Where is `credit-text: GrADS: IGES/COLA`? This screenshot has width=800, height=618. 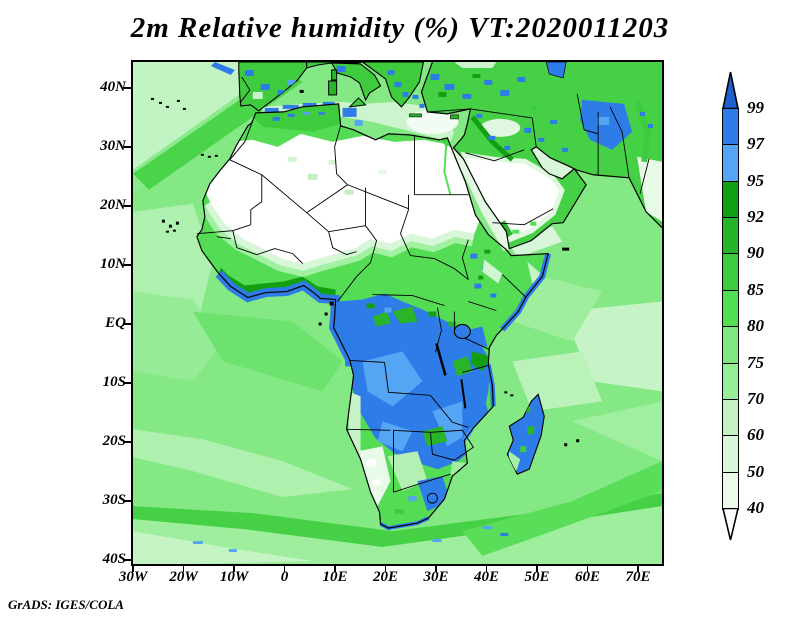
credit-text: GrADS: IGES/COLA is located at coordinates (66, 604).